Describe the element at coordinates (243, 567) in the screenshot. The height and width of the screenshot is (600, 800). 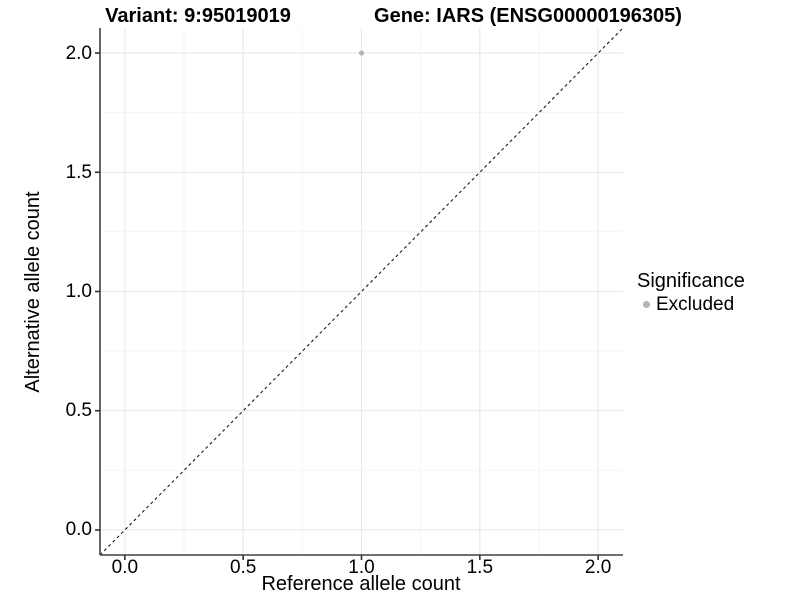
I see `x-tick-label: 0.5` at that location.